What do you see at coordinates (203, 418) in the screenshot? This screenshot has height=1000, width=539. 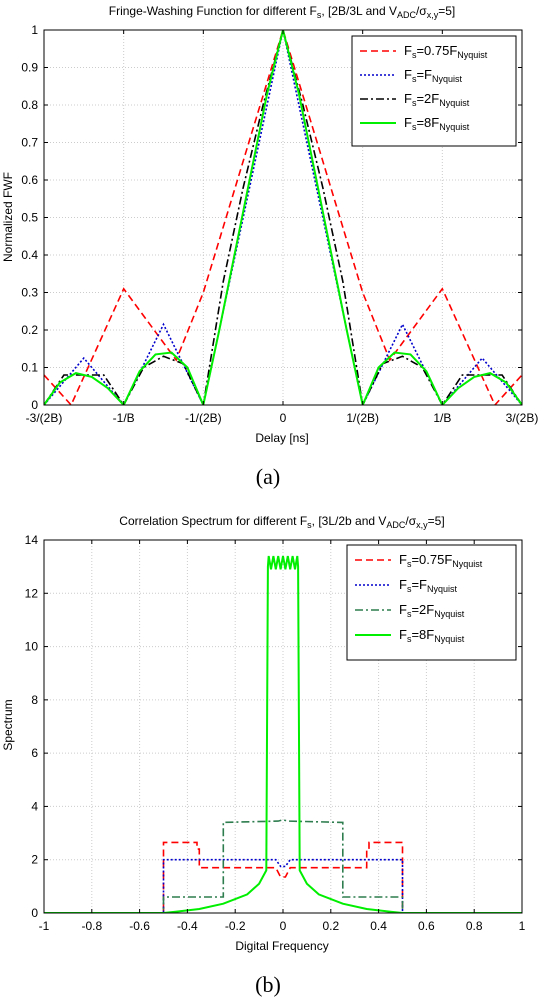 I see `chart-a-xtick-label: -1/(2B)` at bounding box center [203, 418].